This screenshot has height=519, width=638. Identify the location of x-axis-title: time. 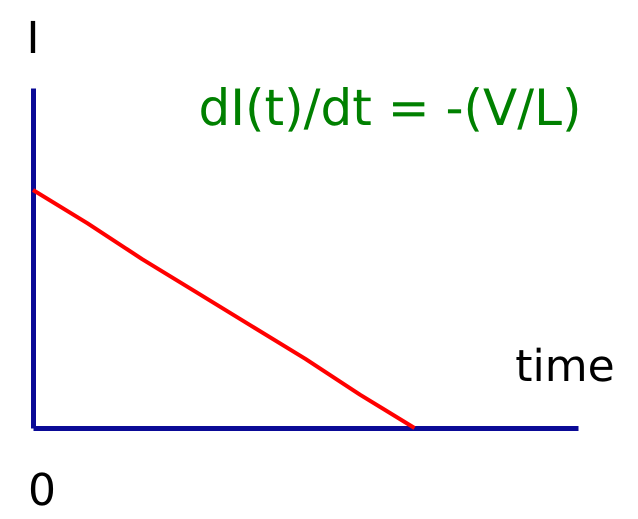
(565, 366).